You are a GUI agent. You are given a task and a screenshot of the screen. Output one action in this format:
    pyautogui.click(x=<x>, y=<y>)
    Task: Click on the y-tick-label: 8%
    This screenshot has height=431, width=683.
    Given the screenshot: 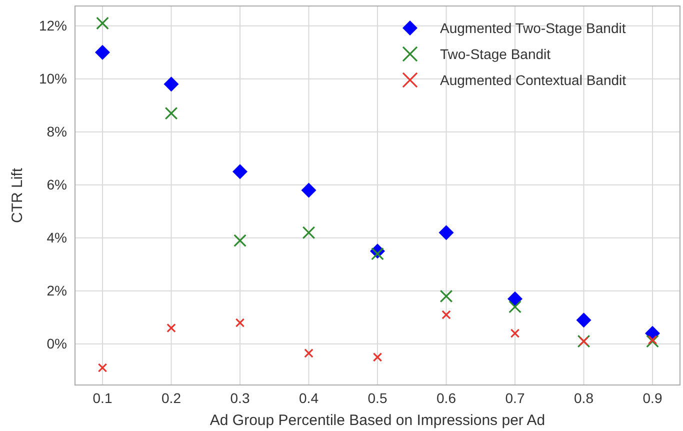 What is the action you would take?
    pyautogui.click(x=56, y=131)
    